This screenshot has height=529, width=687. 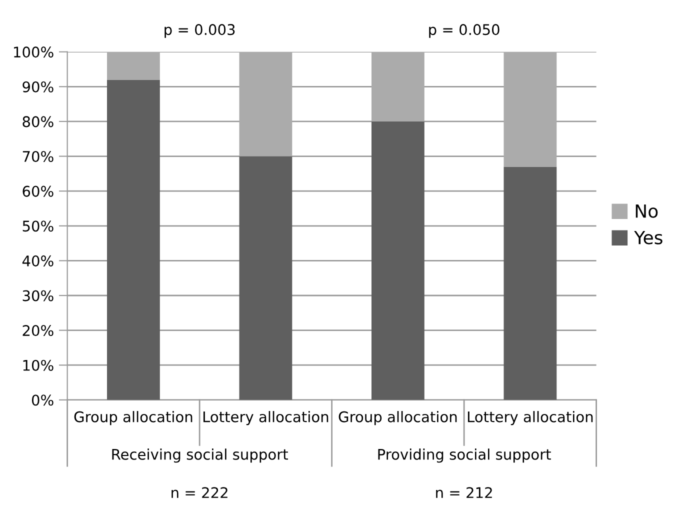 I want to click on y-tick-label: 0%, so click(x=43, y=400).